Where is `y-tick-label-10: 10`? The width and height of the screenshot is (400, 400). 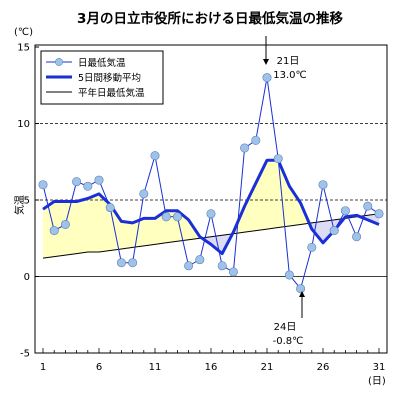 y-tick-label-10: 10 is located at coordinates (23, 124).